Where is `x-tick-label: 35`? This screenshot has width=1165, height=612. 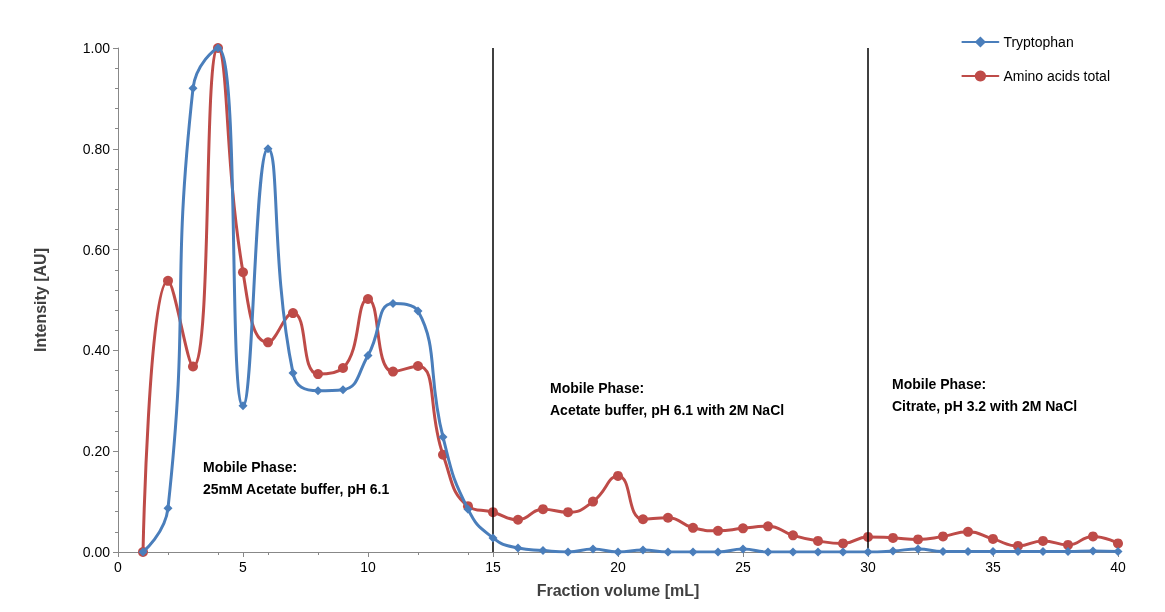
x-tick-label: 35 is located at coordinates (993, 567).